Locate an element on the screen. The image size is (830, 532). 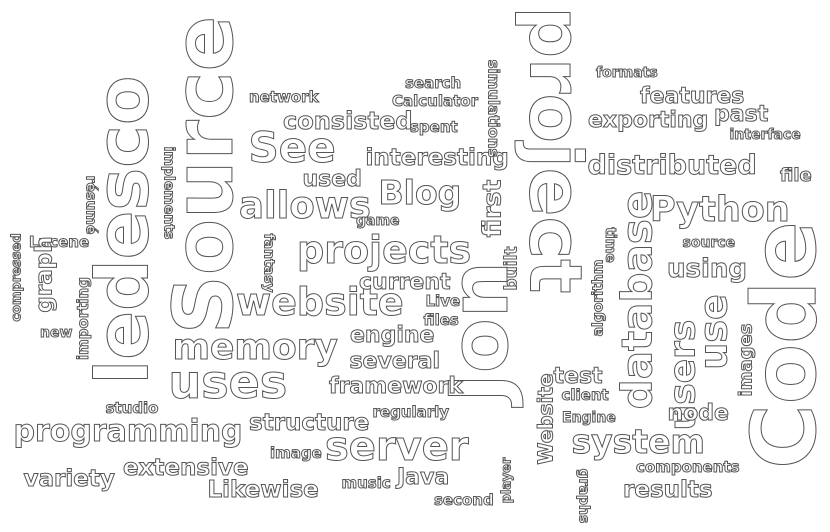
word-test: test is located at coordinates (578, 376).